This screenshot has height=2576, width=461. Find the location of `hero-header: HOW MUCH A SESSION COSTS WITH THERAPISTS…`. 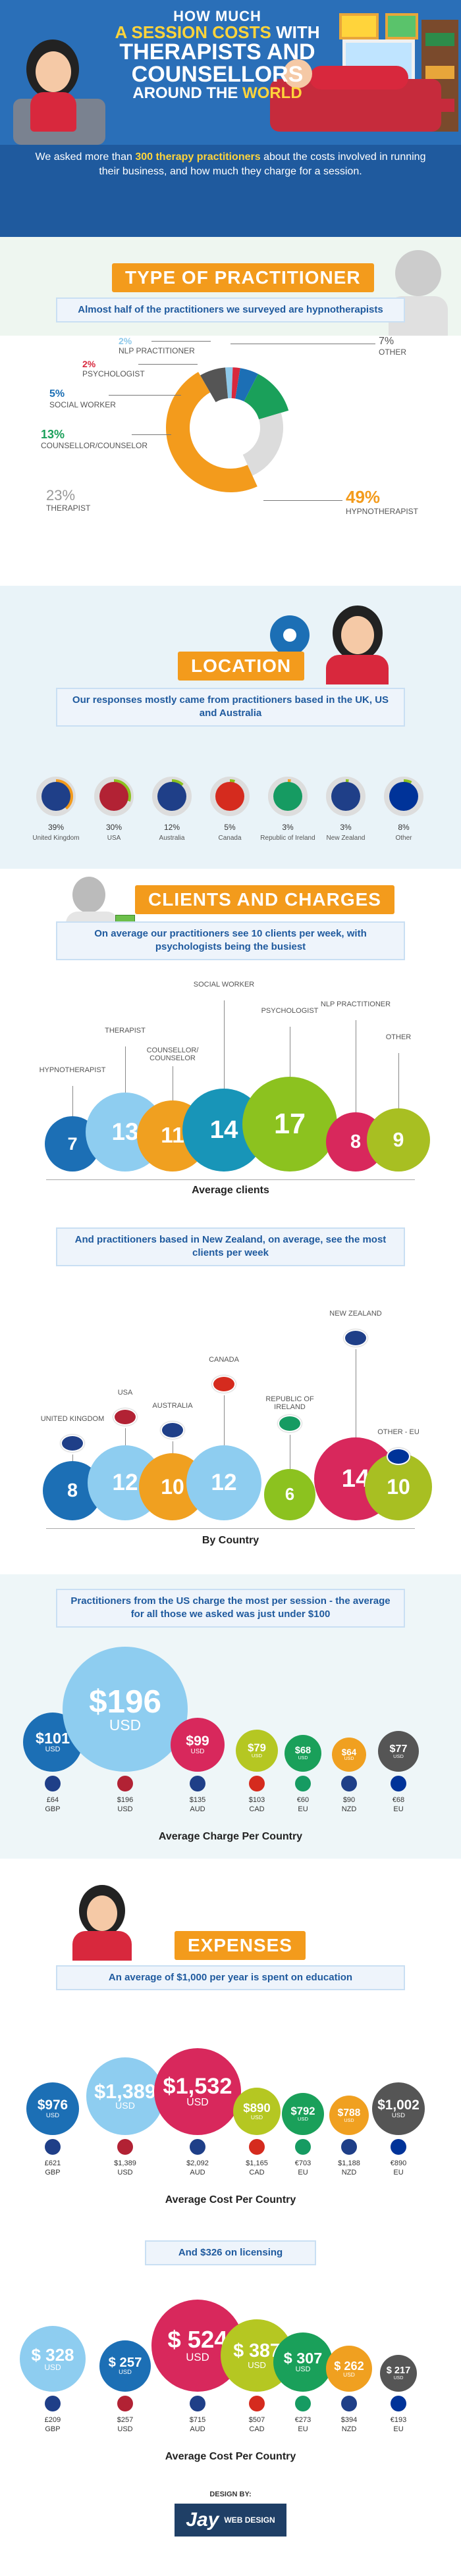

hero-header: HOW MUCH A SESSION COSTS WITH THERAPISTS… is located at coordinates (230, 118).